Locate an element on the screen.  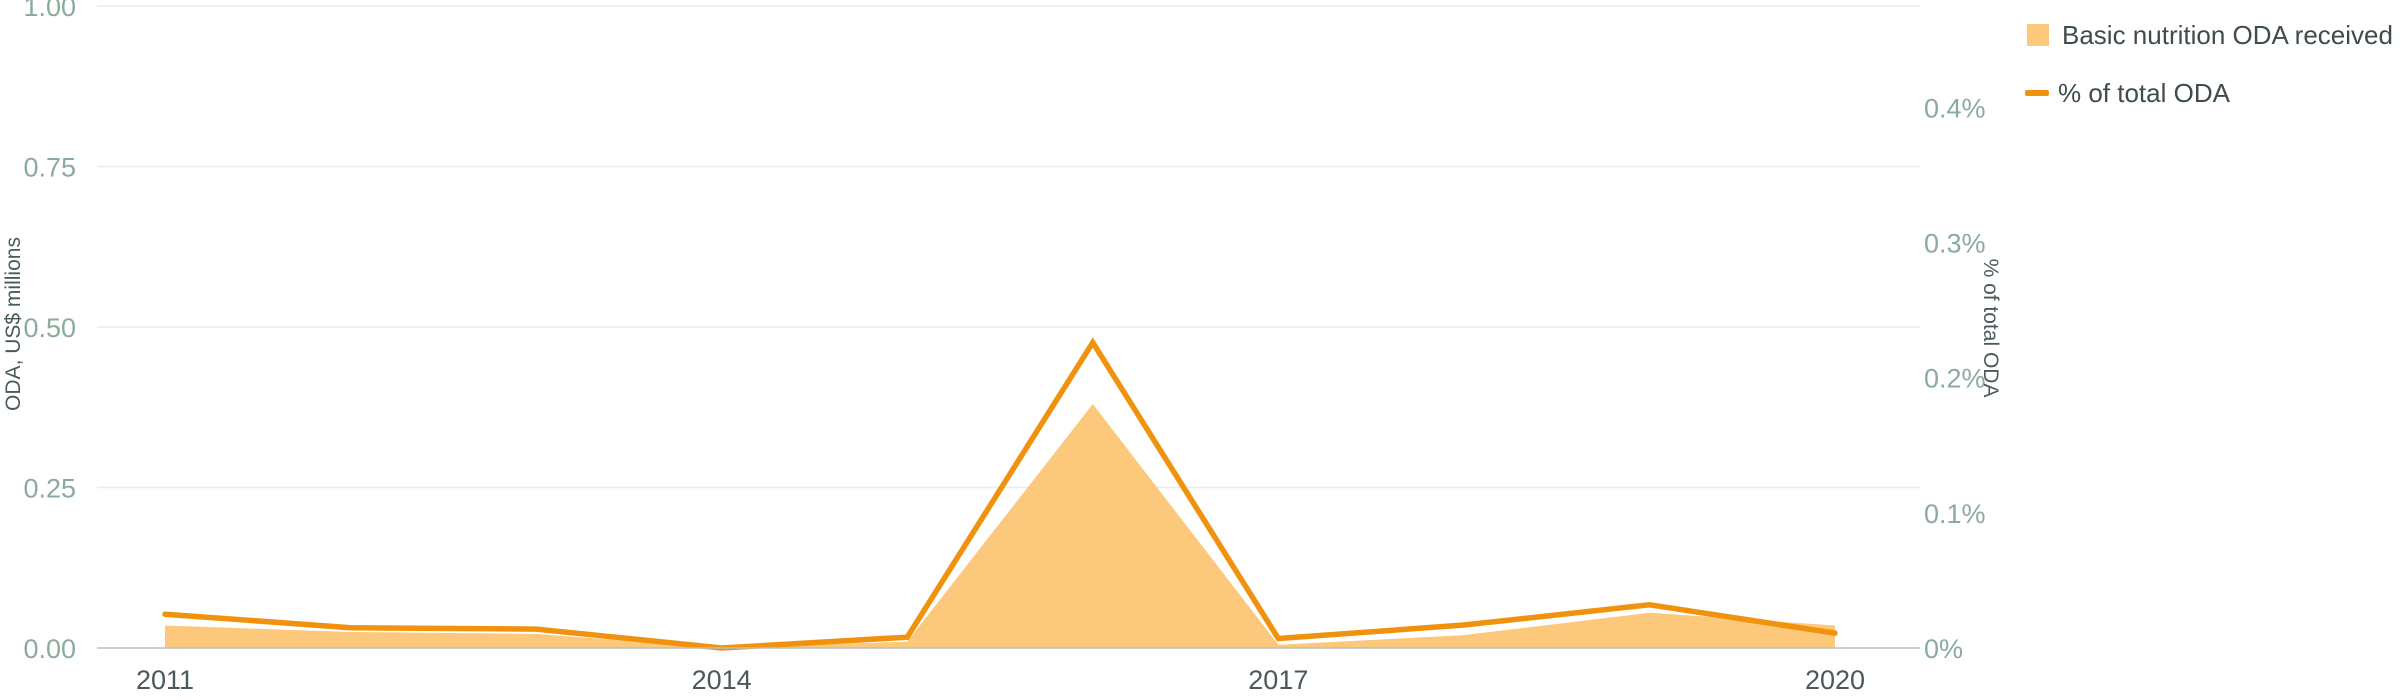
left-tick-label-1: 0.25 is located at coordinates (49, 489).